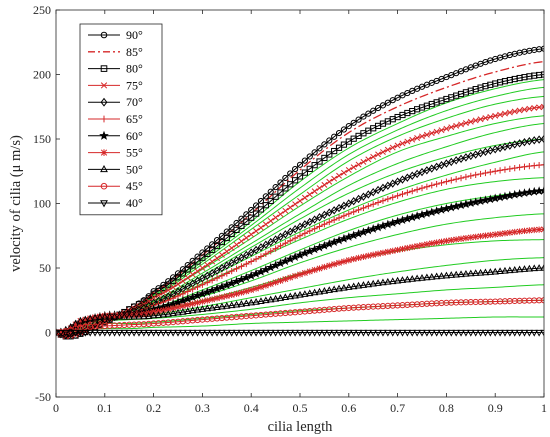 This screenshot has height=437, width=550. I want to click on x-tick-label: 0.5, so click(300, 408).